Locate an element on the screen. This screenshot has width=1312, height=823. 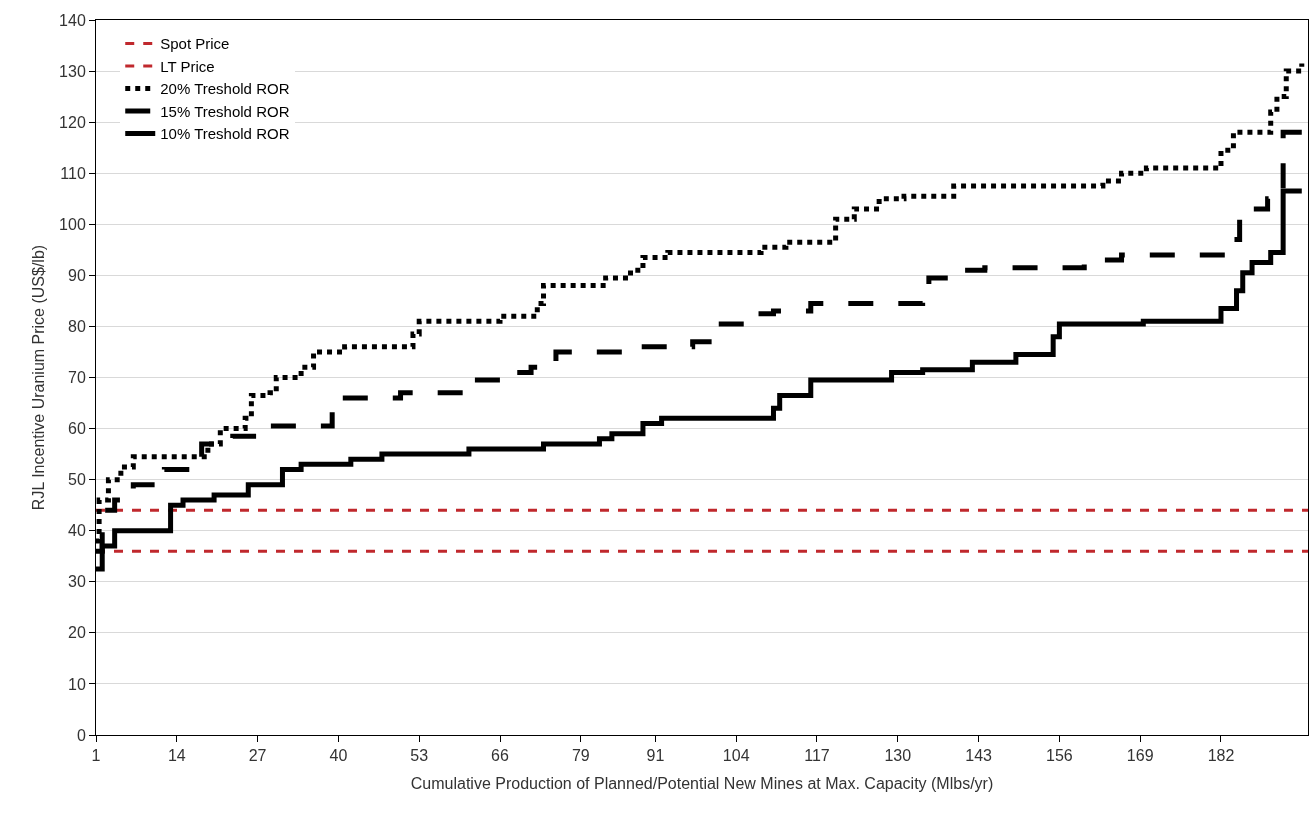
x-tick-label: 169 is located at coordinates (1140, 756).